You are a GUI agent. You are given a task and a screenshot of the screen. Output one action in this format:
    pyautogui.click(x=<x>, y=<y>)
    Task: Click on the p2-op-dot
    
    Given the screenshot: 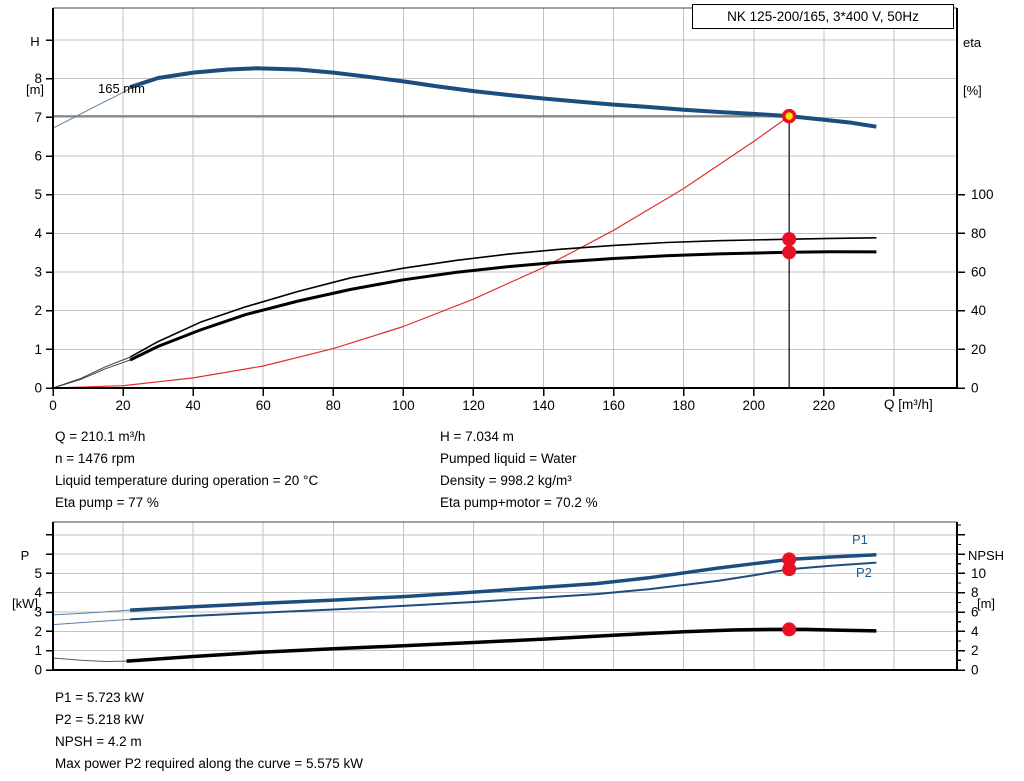 What is the action you would take?
    pyautogui.click(x=789, y=569)
    